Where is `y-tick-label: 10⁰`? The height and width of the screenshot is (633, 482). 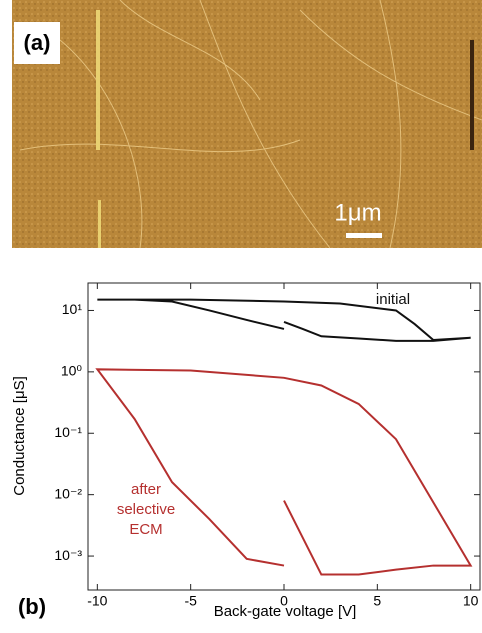 y-tick-label: 10⁰ is located at coordinates (72, 371).